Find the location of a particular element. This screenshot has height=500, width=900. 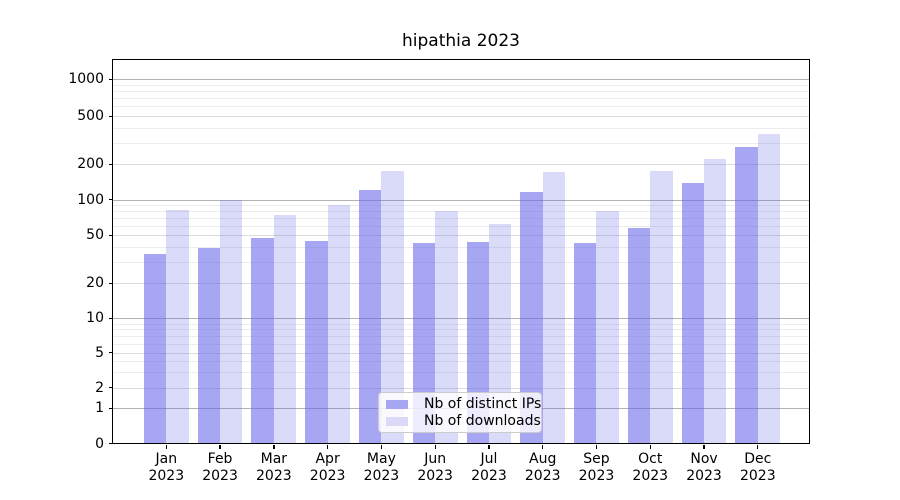

x-tick-mark-may-2023 is located at coordinates (381, 446).